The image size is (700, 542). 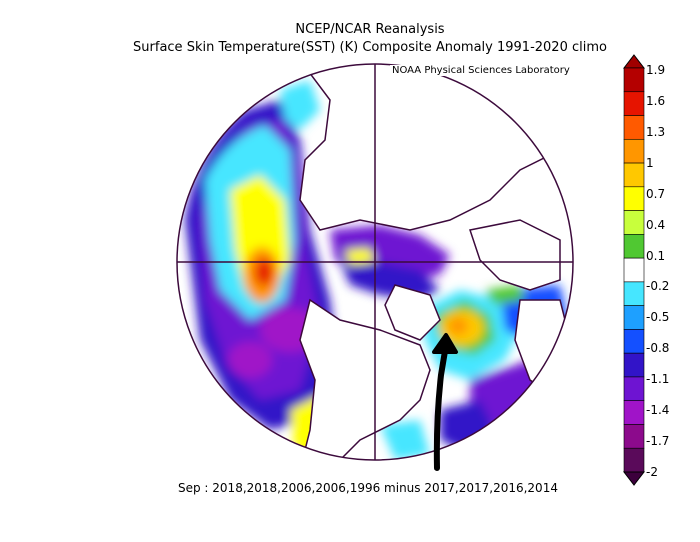 I want to click on colorbar-tick-label: 0.7, so click(x=656, y=193).